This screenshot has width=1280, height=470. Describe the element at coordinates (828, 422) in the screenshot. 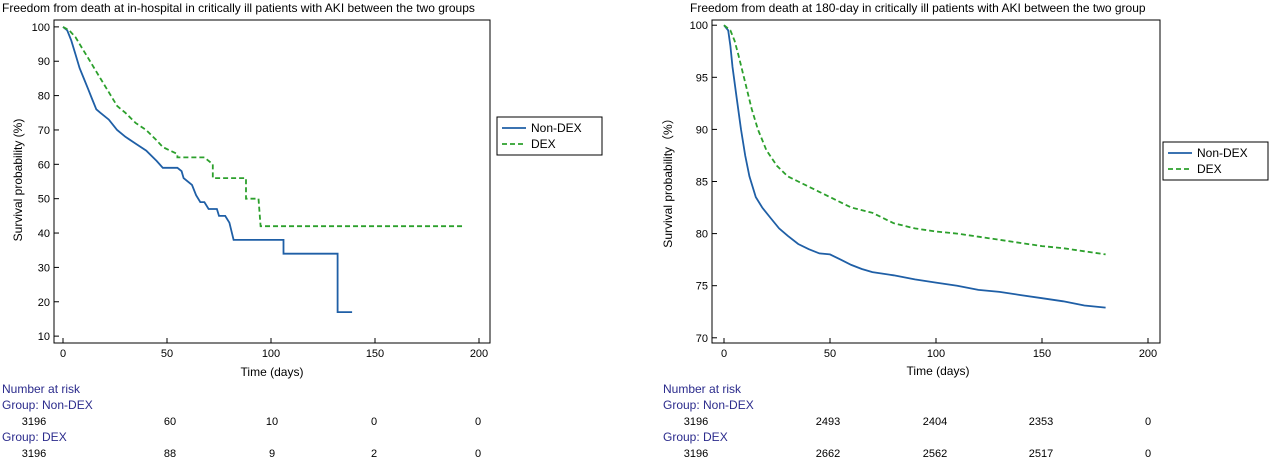

I see `risk-count: 2493` at that location.